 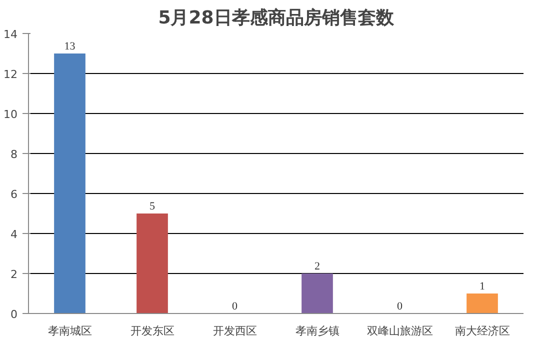 What do you see at coordinates (11, 114) in the screenshot?
I see `y-tick-label: 10` at bounding box center [11, 114].